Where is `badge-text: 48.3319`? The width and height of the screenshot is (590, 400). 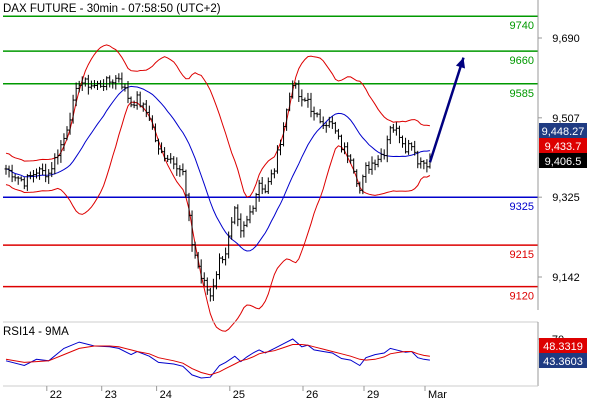 badge-text: 48.3319 is located at coordinates (563, 347).